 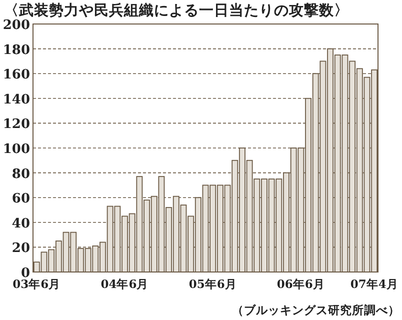 What do you see at coordinates (16, 75) in the screenshot?
I see `y-tick-label: 160` at bounding box center [16, 75].